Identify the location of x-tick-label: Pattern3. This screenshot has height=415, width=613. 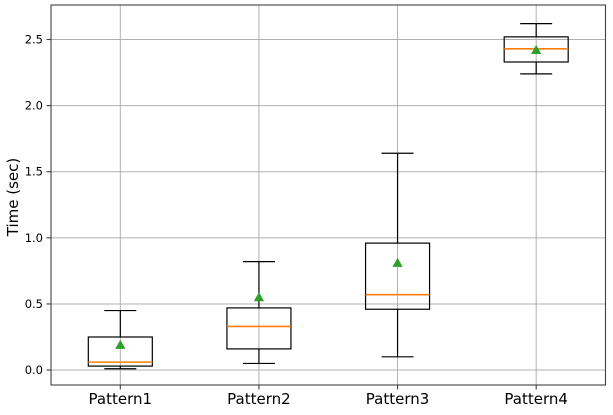
(398, 399).